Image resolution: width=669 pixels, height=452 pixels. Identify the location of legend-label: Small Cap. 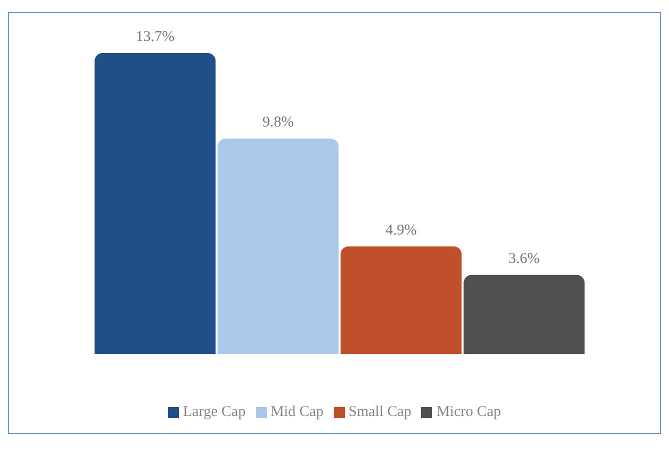
(380, 412).